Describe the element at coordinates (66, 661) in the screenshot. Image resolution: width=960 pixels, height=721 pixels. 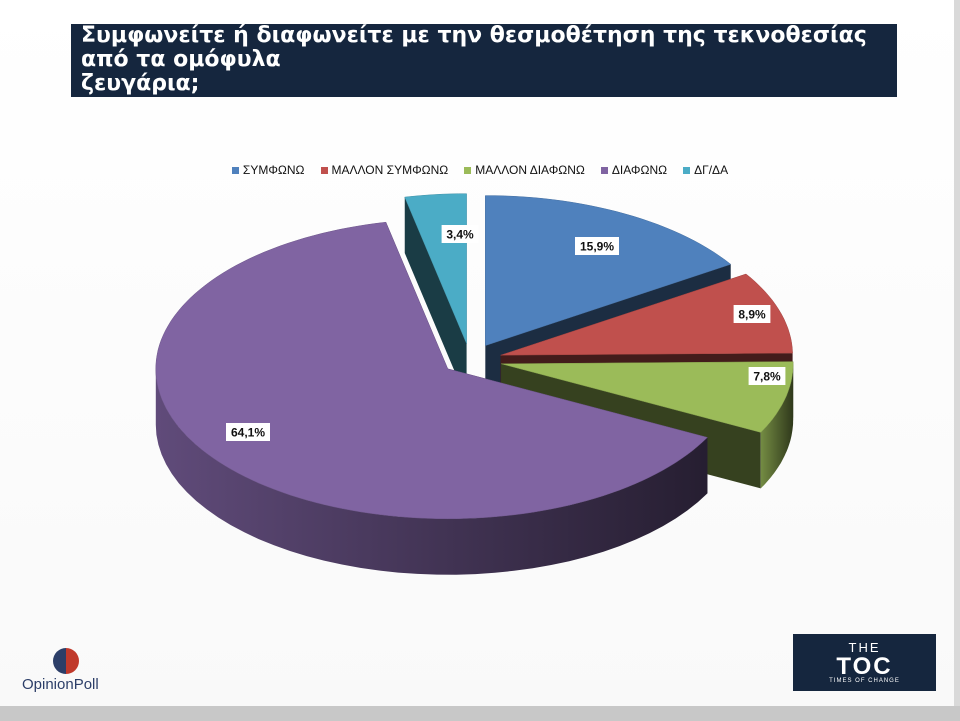
I see `opinion-poll-logo-icon` at that location.